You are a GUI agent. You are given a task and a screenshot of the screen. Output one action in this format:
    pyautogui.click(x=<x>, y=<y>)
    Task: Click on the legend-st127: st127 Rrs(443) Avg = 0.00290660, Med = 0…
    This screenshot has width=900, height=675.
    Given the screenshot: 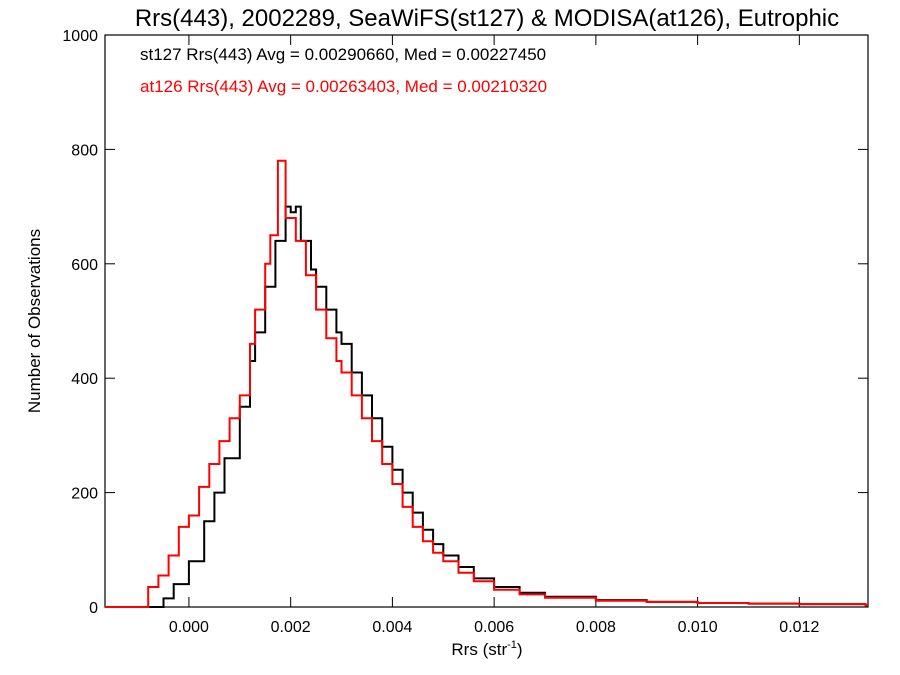 What is the action you would take?
    pyautogui.click(x=343, y=54)
    